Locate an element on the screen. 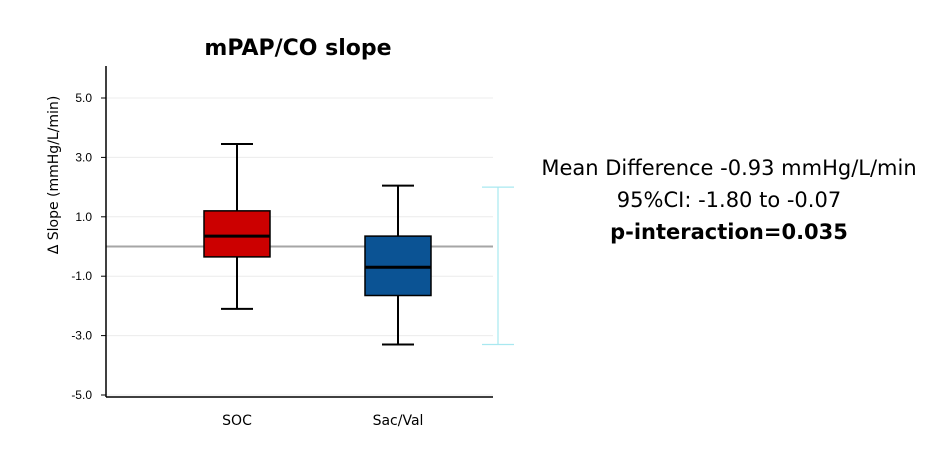 This screenshot has width=948, height=459. x-category-label: SOC is located at coordinates (237, 421).